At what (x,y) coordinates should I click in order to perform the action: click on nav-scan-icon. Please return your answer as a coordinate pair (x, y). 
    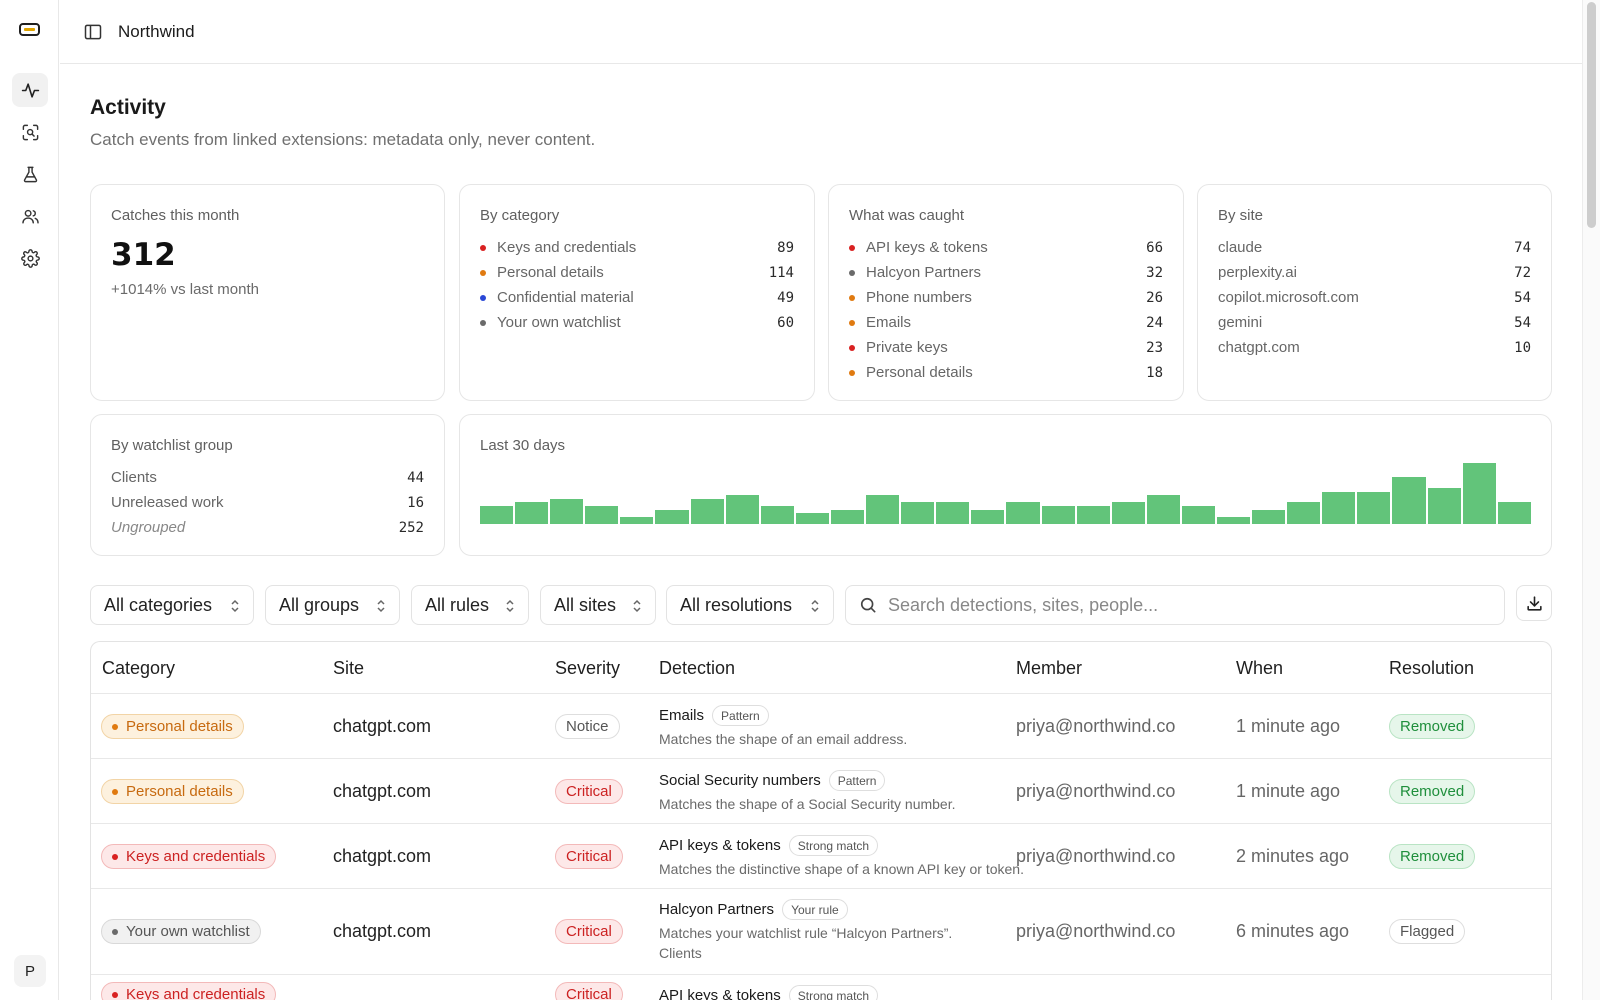
    Looking at the image, I should click on (30, 132).